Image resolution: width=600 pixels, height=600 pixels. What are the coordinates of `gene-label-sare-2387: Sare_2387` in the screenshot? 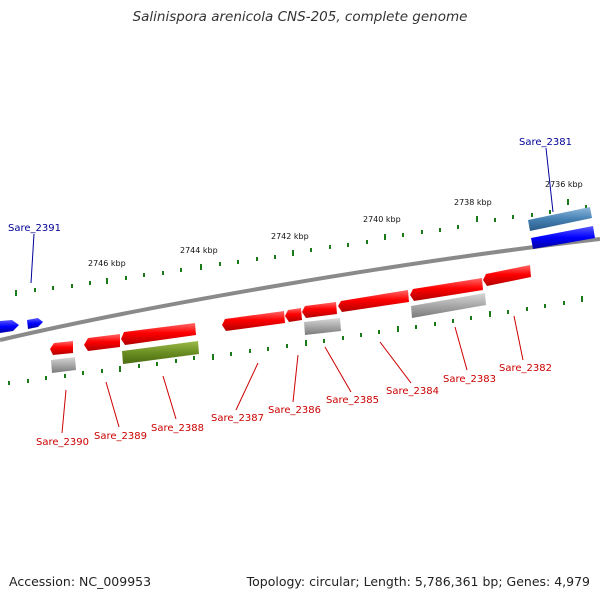 It's located at (237, 418).